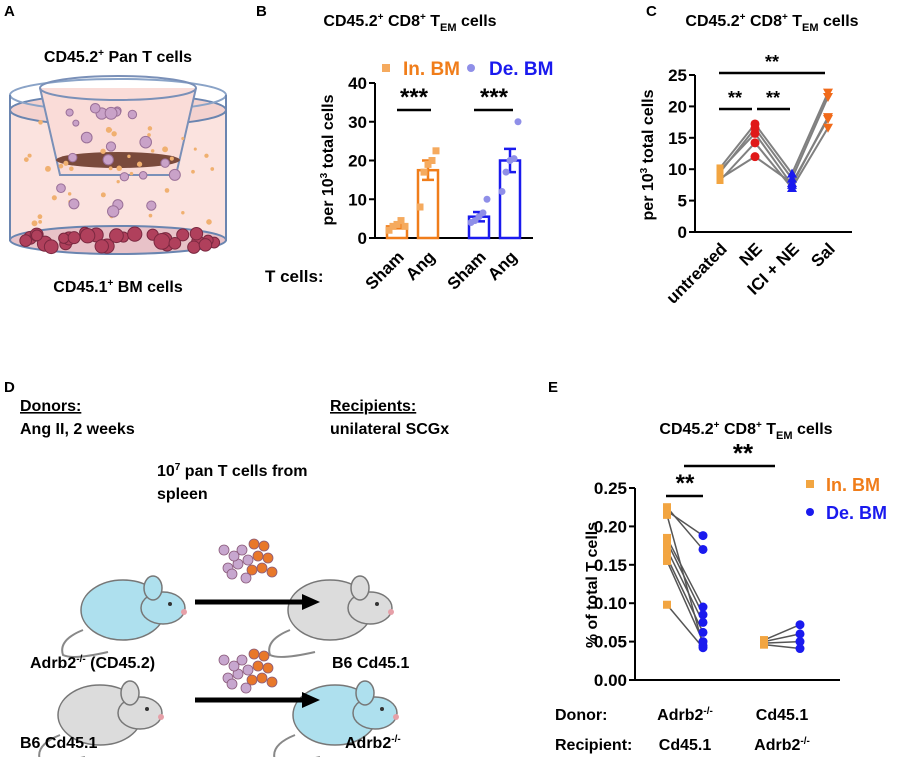  I want to click on y-axis-label: % of total T cells, so click(592, 585).